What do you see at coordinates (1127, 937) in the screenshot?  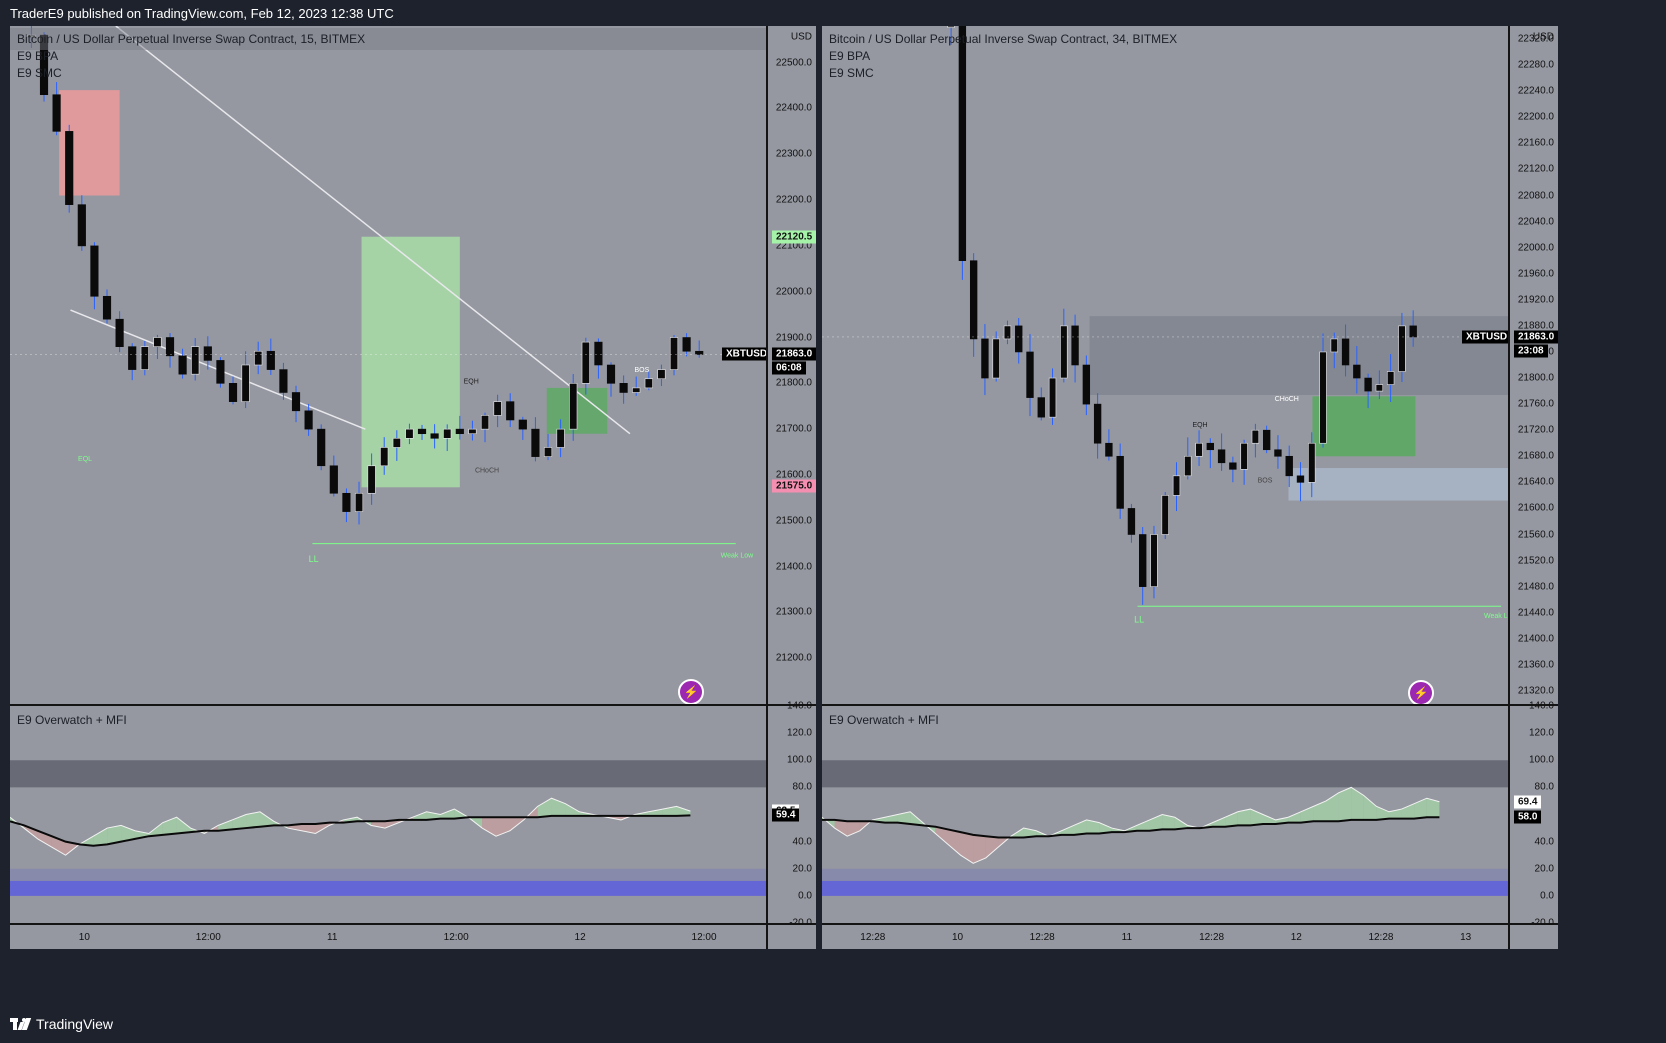 I see `right-time-tick: 11` at bounding box center [1127, 937].